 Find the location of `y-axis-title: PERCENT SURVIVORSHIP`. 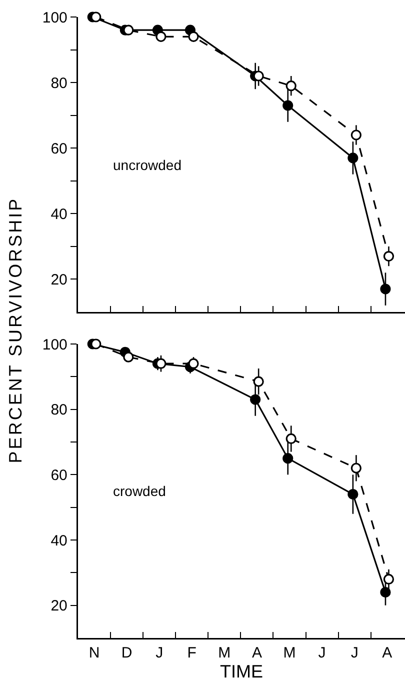

y-axis-title: PERCENT SURVIVORSHIP is located at coordinates (16, 330).